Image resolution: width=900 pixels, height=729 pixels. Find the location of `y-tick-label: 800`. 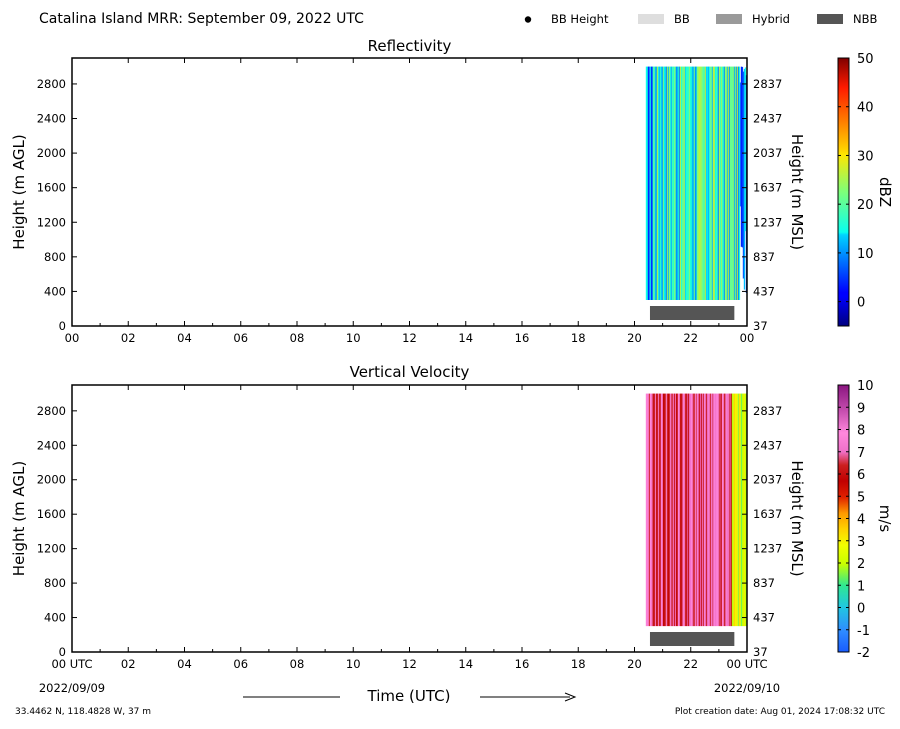

y-tick-label: 800 is located at coordinates (55, 583).